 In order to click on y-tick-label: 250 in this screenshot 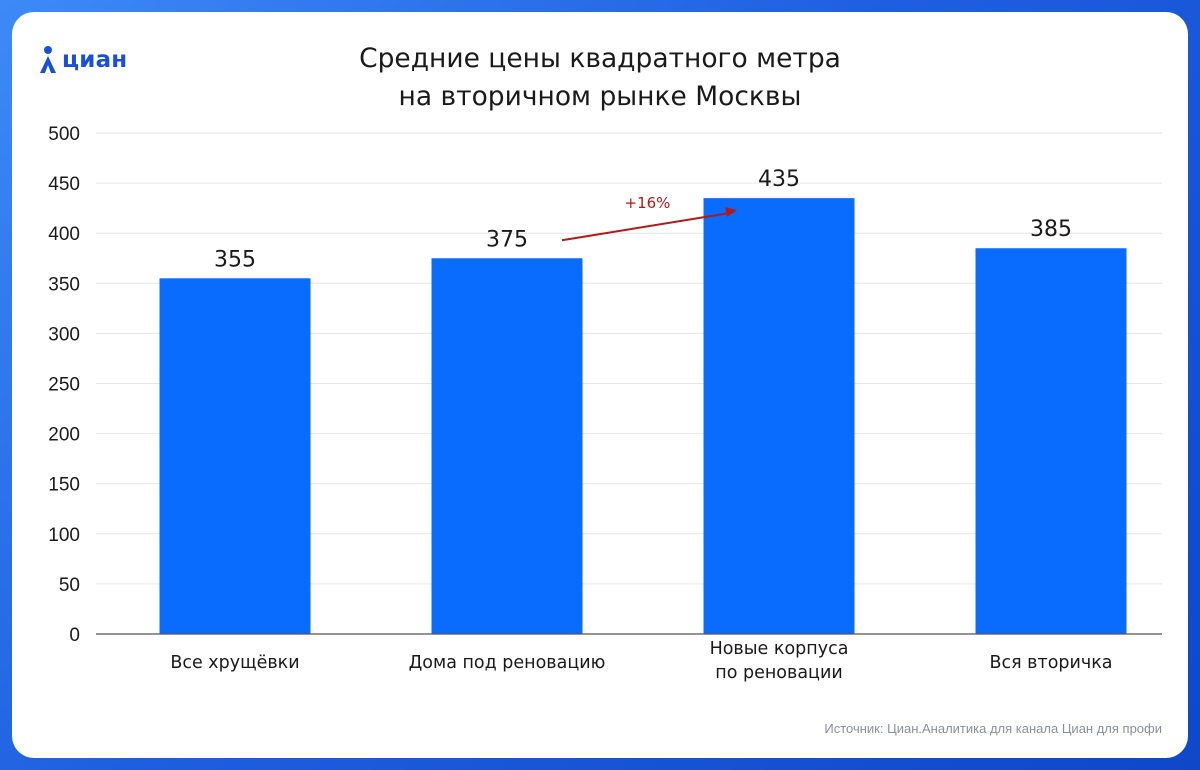, I will do `click(64, 385)`.